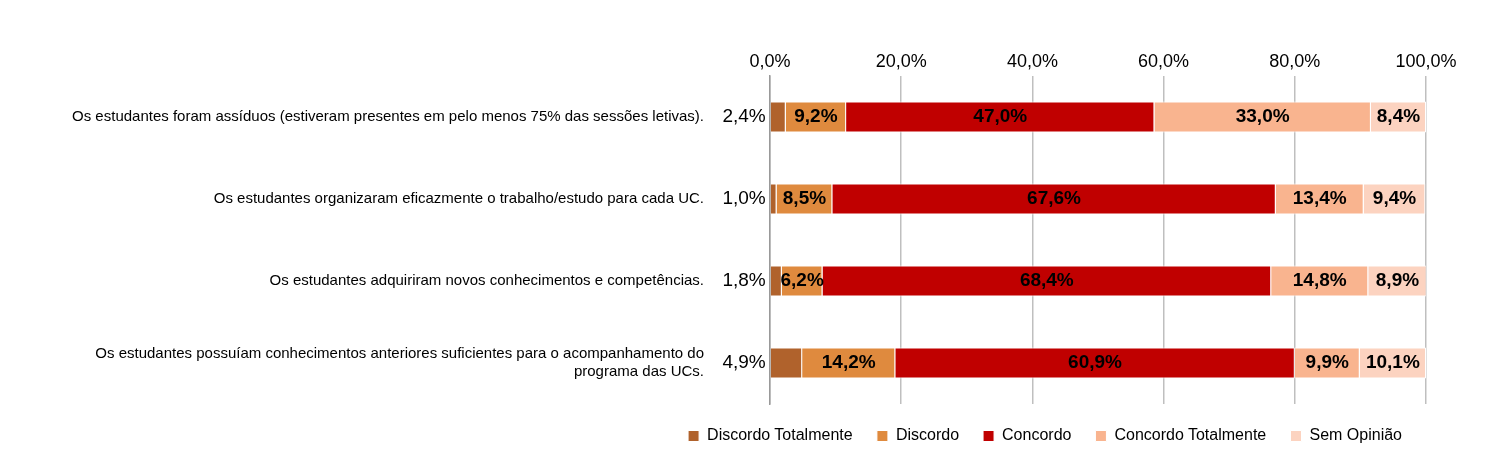  Describe the element at coordinates (1392, 362) in the screenshot. I see `data-label: 10,1%` at that location.